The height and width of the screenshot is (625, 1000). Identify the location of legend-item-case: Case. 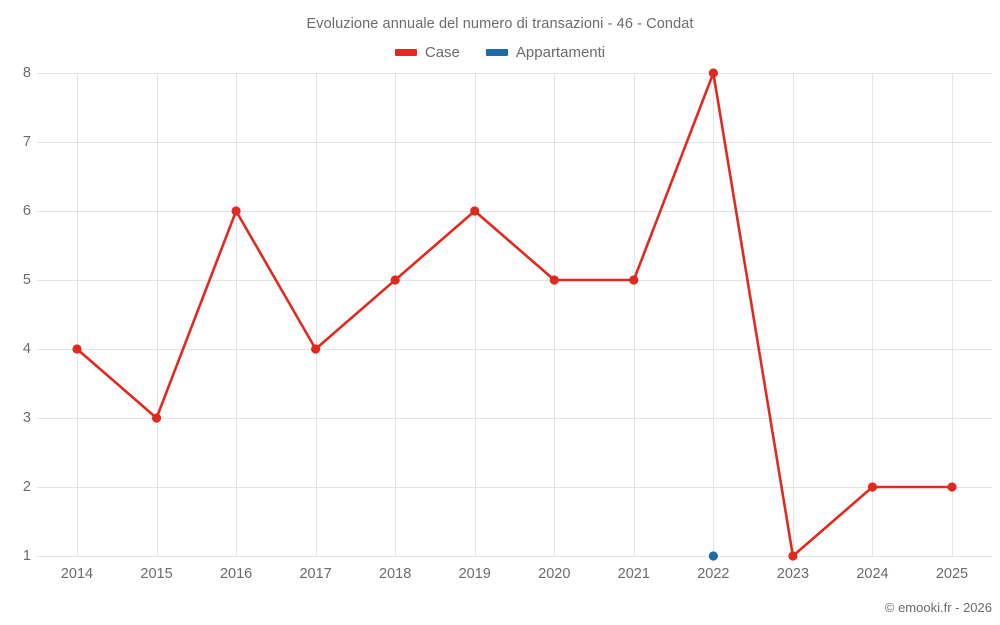
(427, 52).